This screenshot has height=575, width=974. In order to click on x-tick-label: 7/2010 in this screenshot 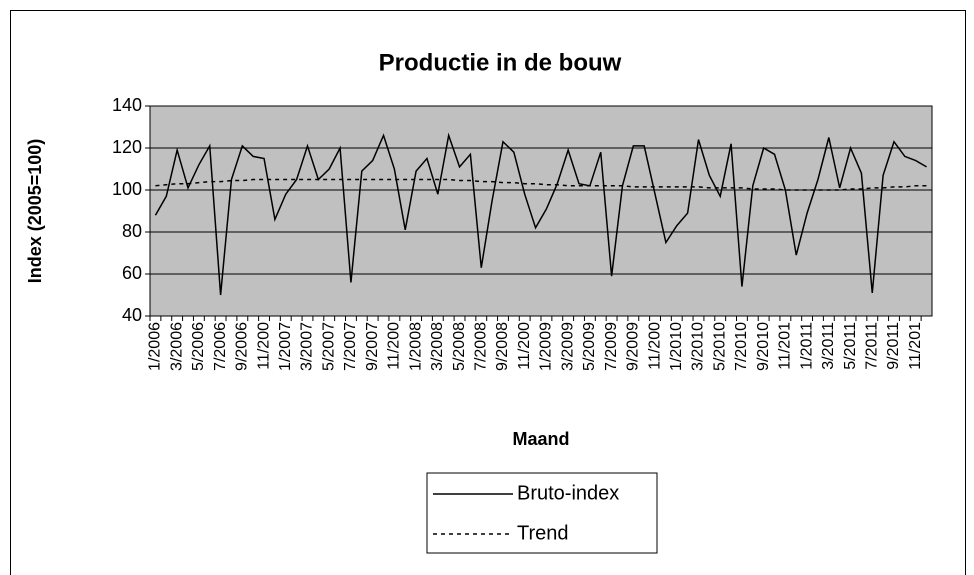, I will do `click(741, 346)`.